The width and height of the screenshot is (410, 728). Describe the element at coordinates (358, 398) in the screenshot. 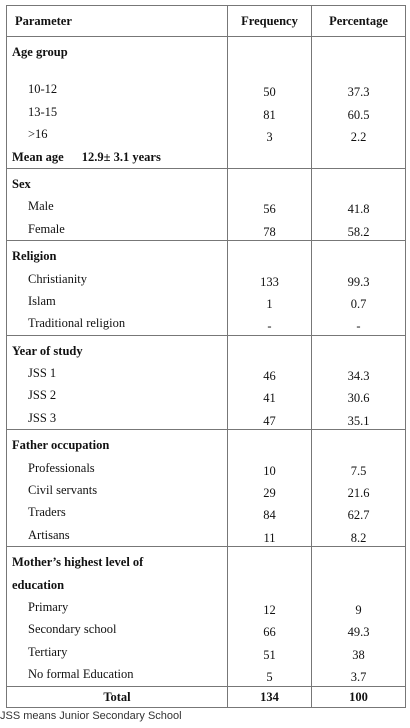

I see `row-percentage: 30.6` at that location.